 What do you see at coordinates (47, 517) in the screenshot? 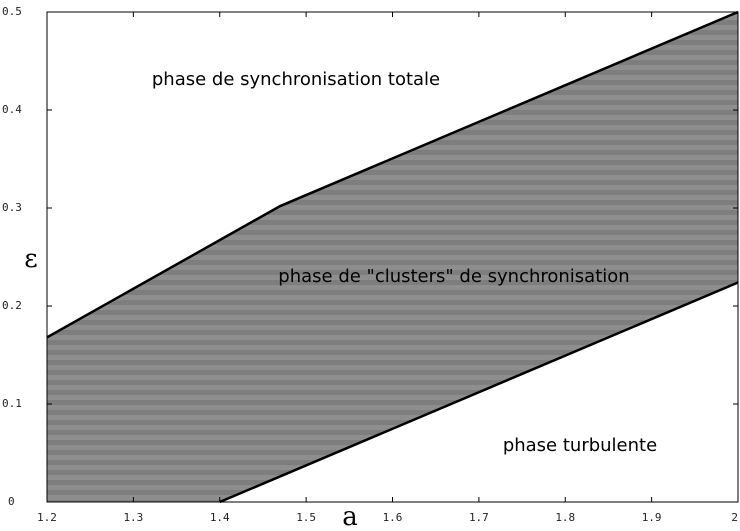
I see `x-tick-label: 1.2` at bounding box center [47, 517].